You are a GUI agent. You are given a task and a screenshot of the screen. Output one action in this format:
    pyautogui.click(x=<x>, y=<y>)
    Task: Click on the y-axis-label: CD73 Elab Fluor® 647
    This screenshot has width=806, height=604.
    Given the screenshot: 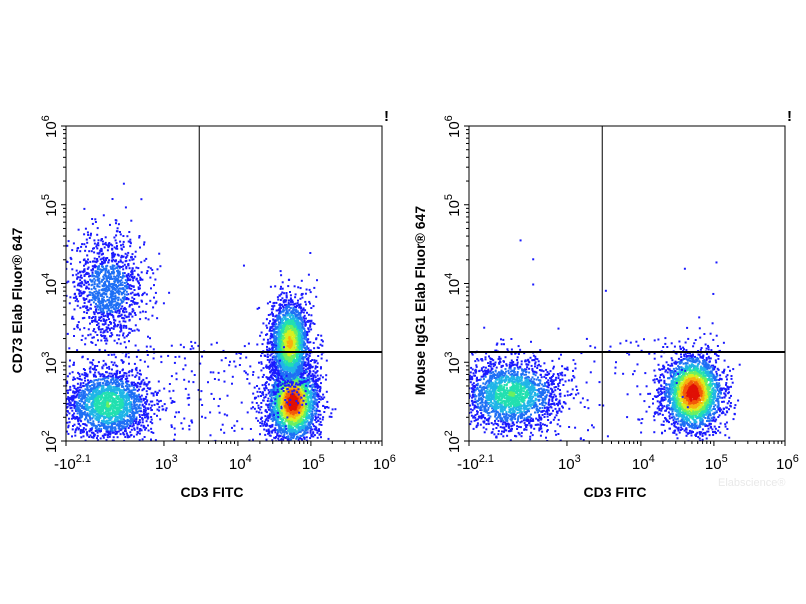 What is the action you would take?
    pyautogui.click(x=17, y=300)
    